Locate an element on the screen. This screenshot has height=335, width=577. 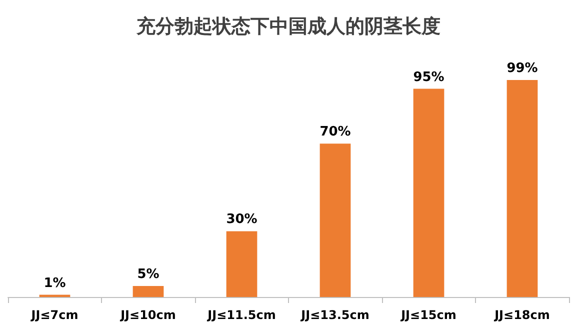
x-tick-label: JJ≤13.5cm is located at coordinates (335, 315).